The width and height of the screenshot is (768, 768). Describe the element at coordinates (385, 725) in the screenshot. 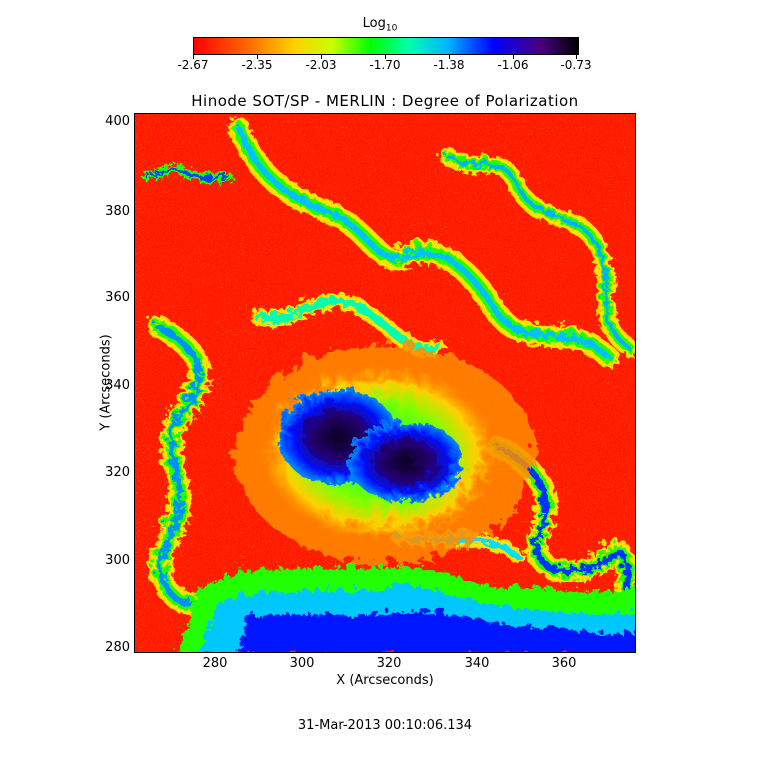

I see `observation-timestamp: 31-Mar-2013 00:10:06.134` at that location.